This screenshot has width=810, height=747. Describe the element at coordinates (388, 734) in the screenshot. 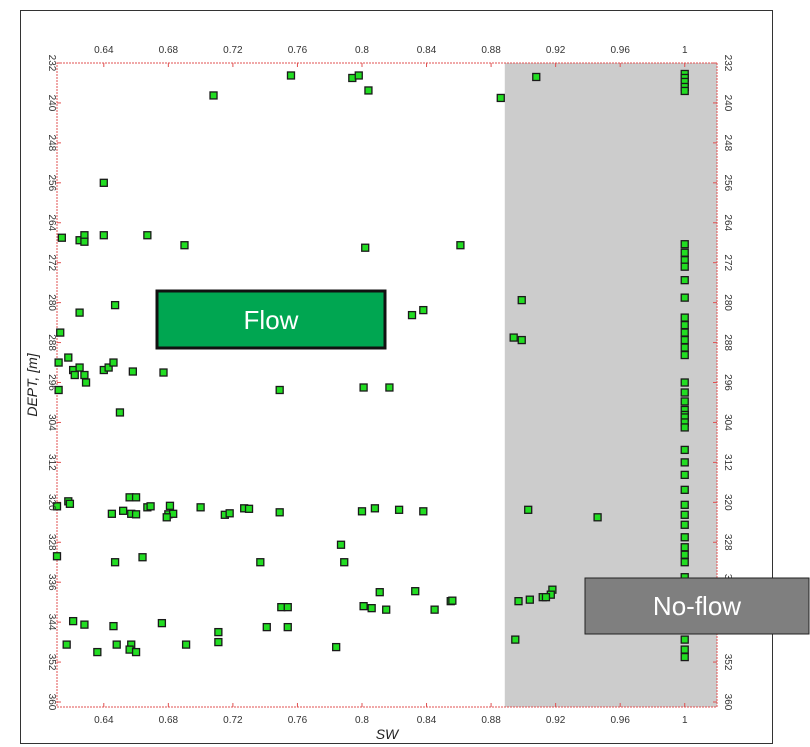

I see `x-axis-title: SW` at that location.